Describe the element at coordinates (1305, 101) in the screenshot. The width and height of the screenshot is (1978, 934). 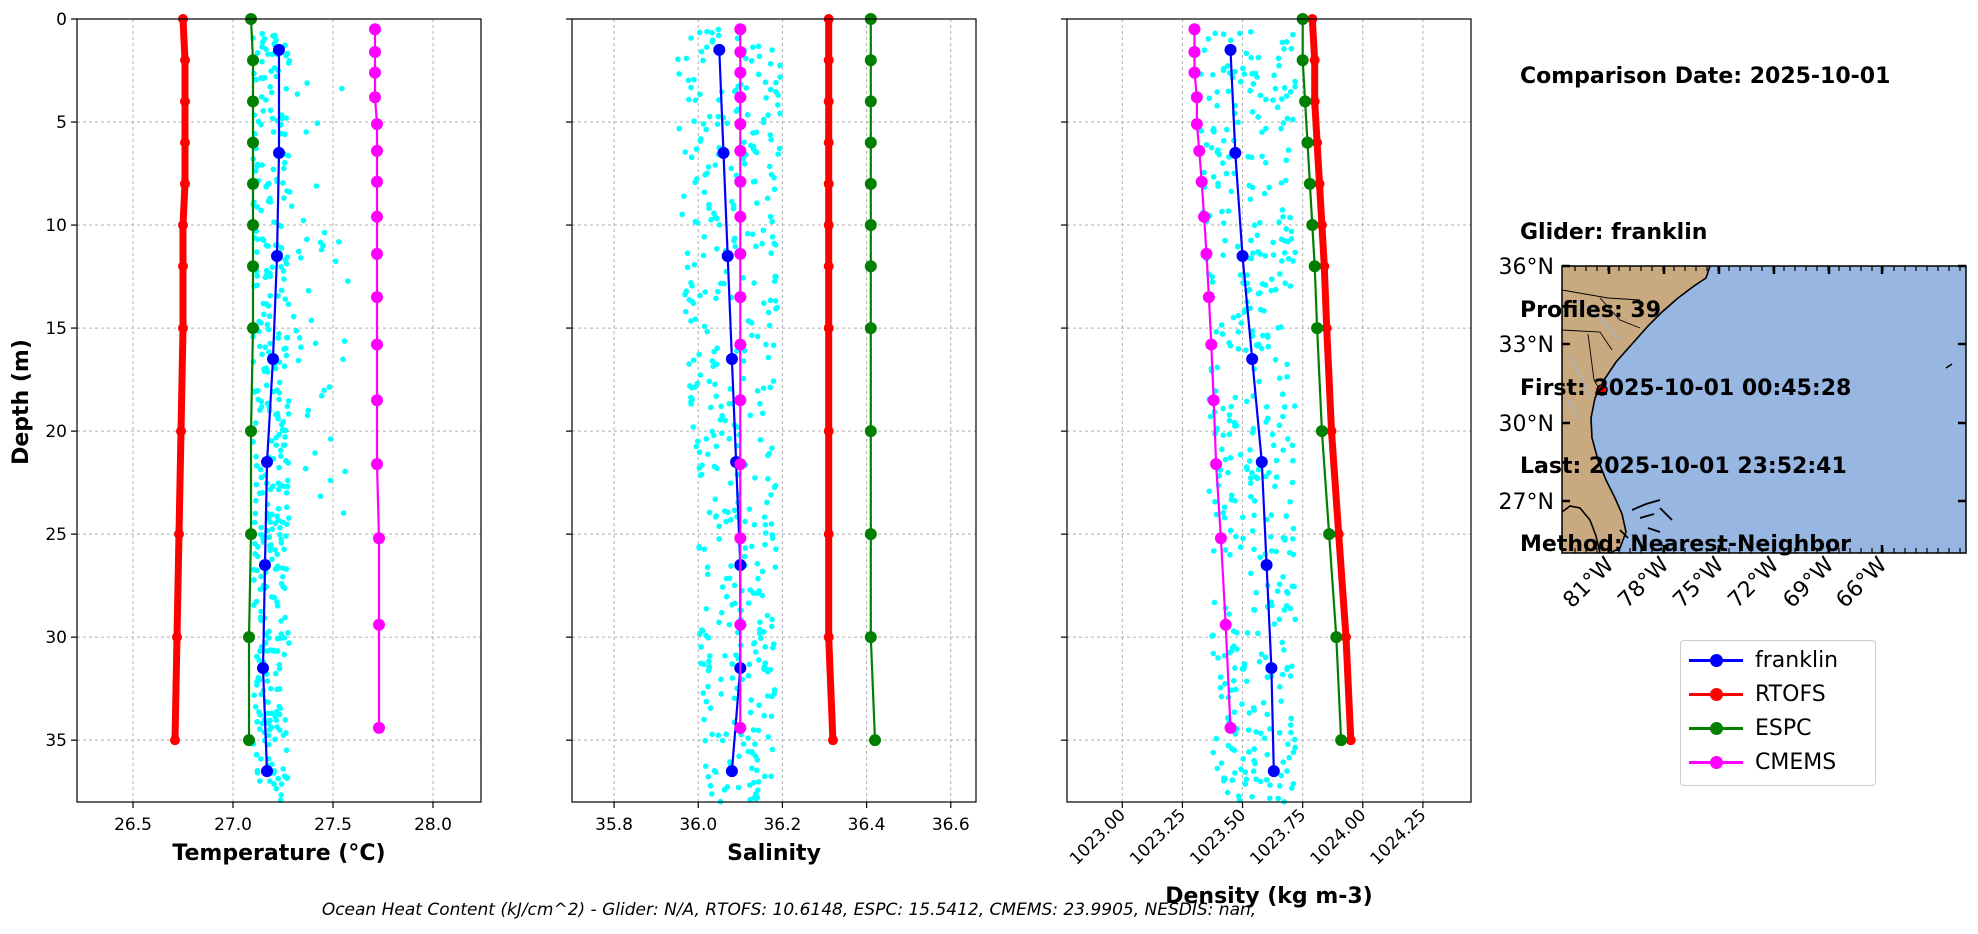
I see `espc-point` at that location.